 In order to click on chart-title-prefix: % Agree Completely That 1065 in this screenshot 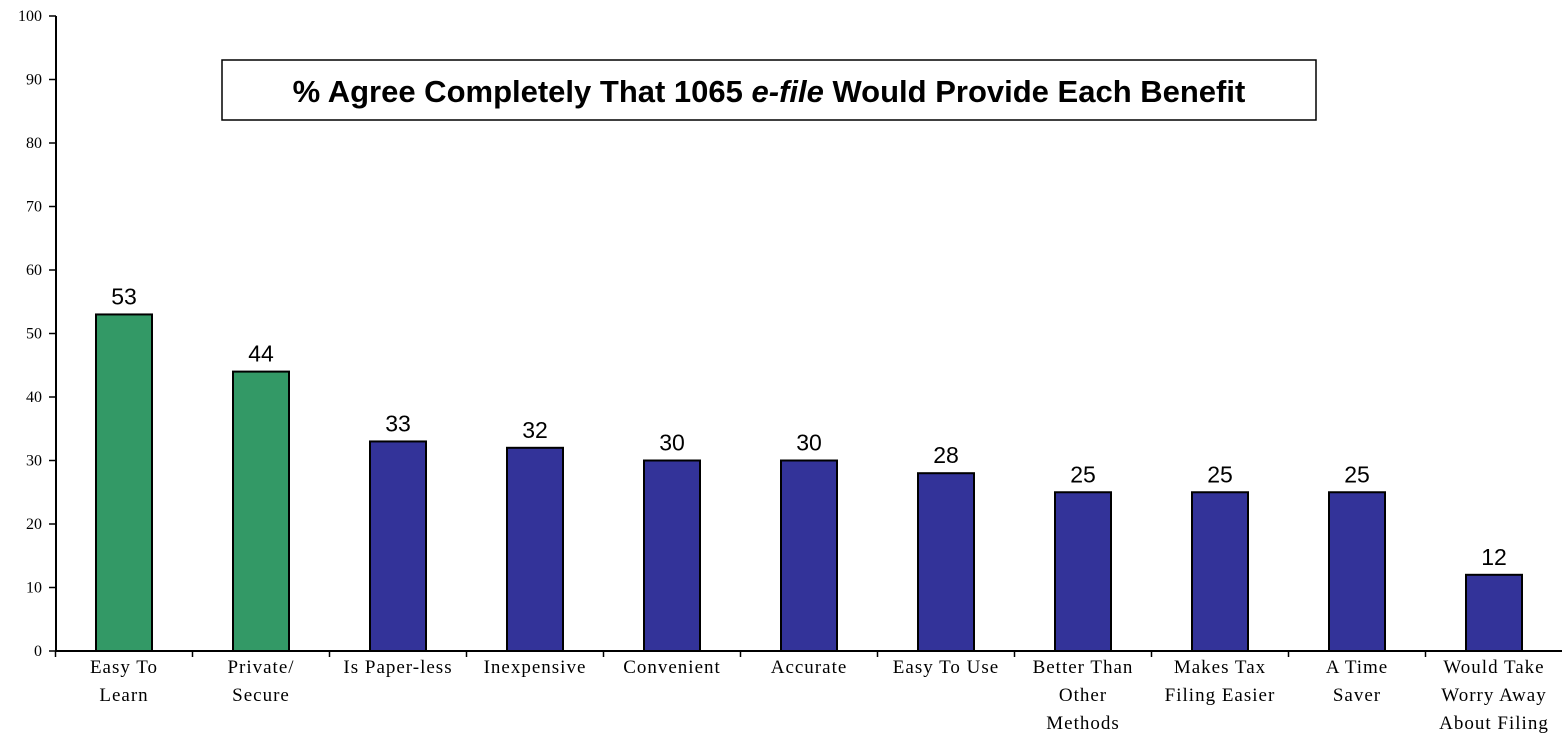, I will do `click(522, 91)`.